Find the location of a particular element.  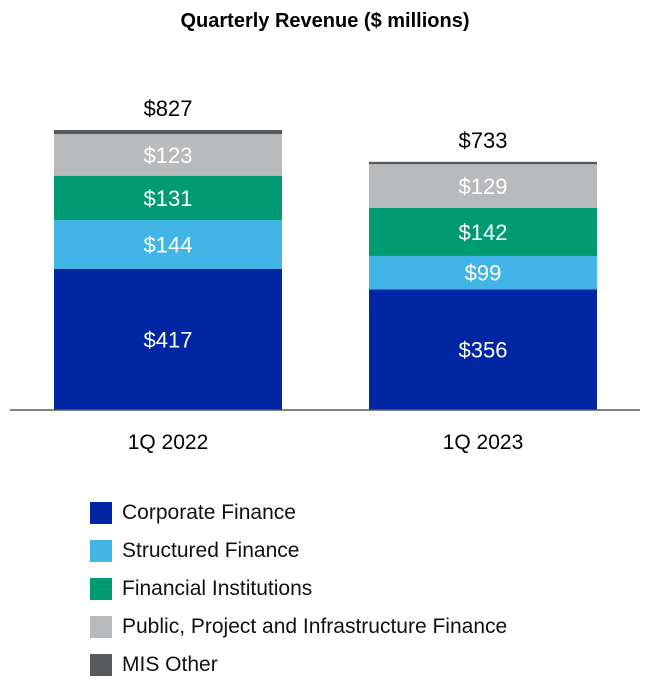

data-label: $129 is located at coordinates (483, 186).